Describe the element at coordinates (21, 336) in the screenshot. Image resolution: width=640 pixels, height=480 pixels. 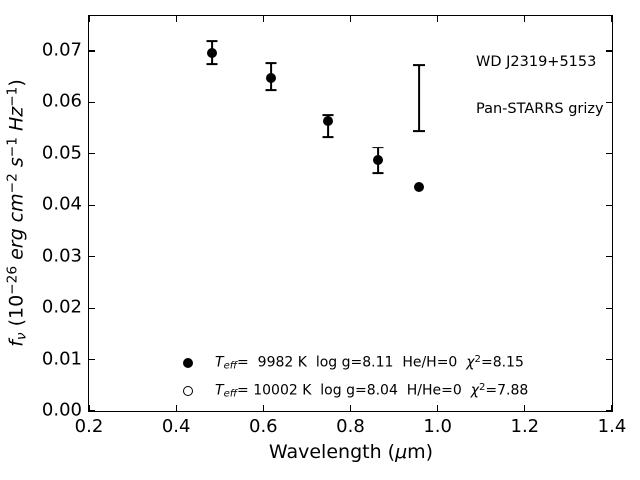
I see `y-axis-label-segment: ν` at that location.